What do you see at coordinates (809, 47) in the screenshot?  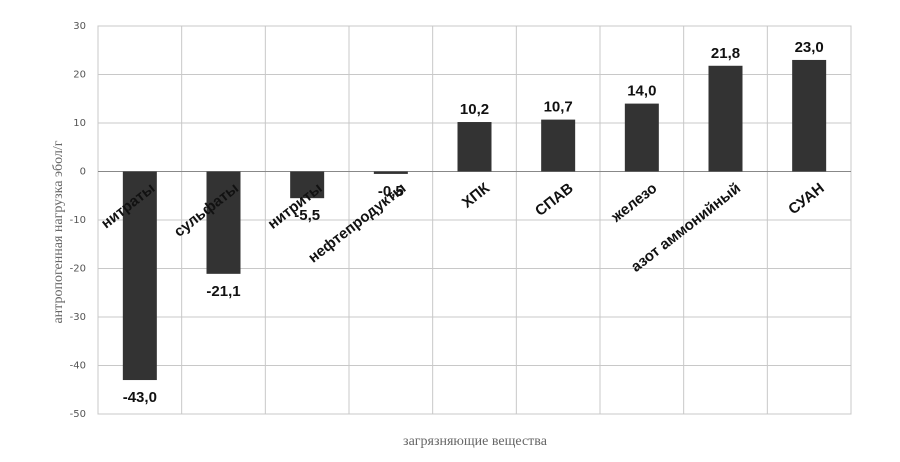 I see `data-label: 23,0` at bounding box center [809, 47].